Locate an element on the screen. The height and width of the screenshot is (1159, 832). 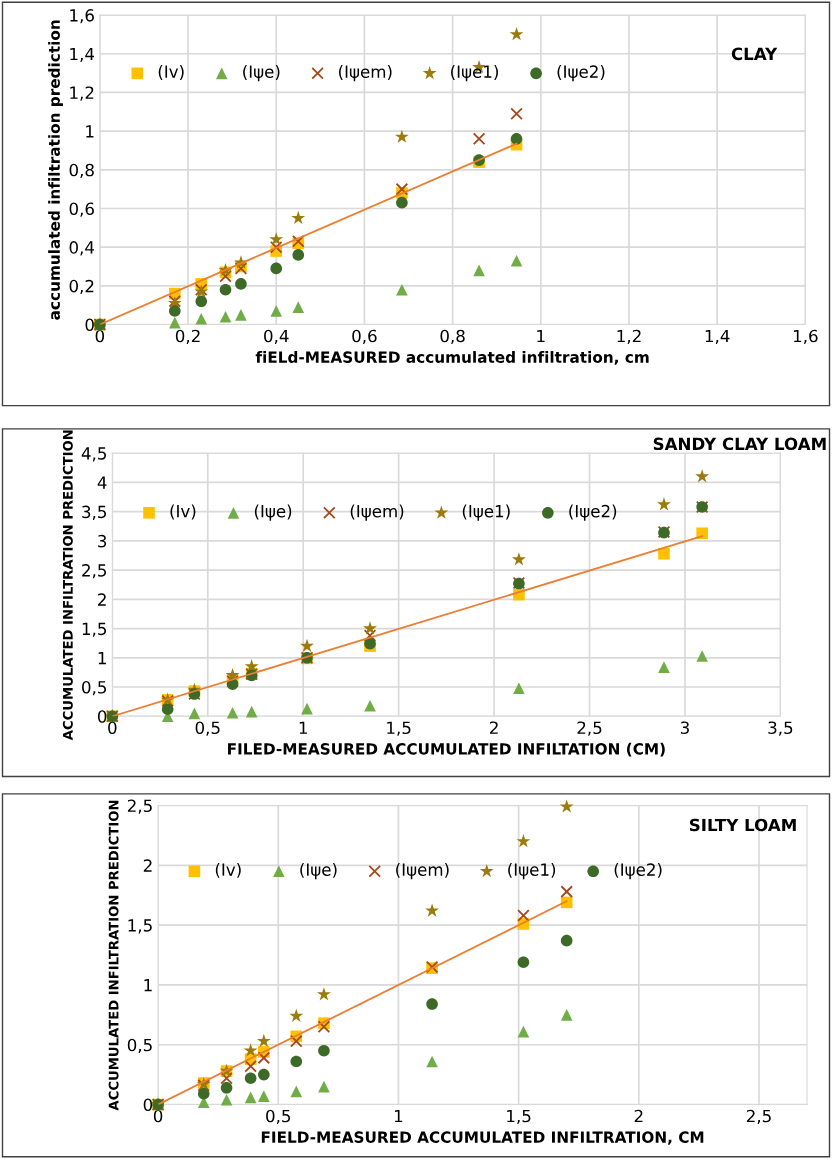
x-tick-label: 0,4 is located at coordinates (276, 336).